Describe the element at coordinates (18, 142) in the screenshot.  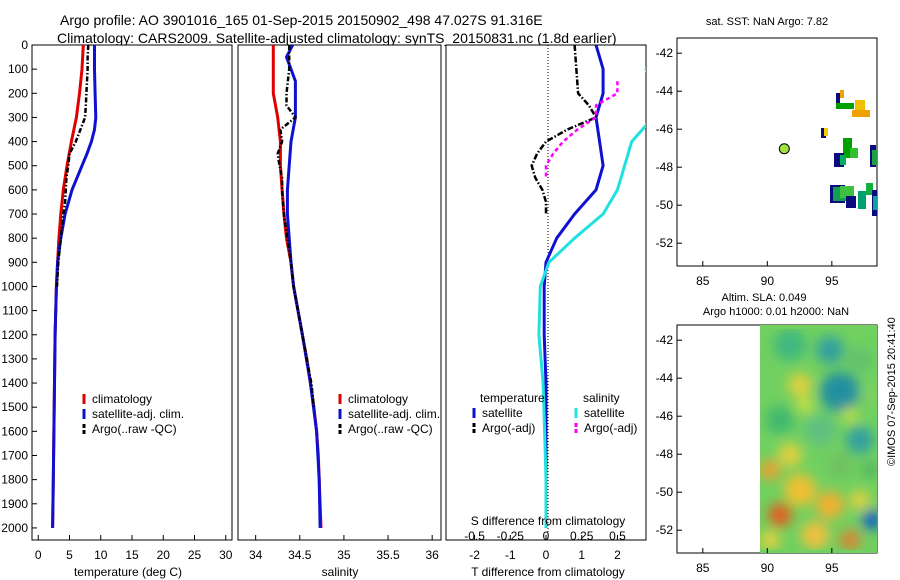
I see `depth-tick-label: 400` at that location.